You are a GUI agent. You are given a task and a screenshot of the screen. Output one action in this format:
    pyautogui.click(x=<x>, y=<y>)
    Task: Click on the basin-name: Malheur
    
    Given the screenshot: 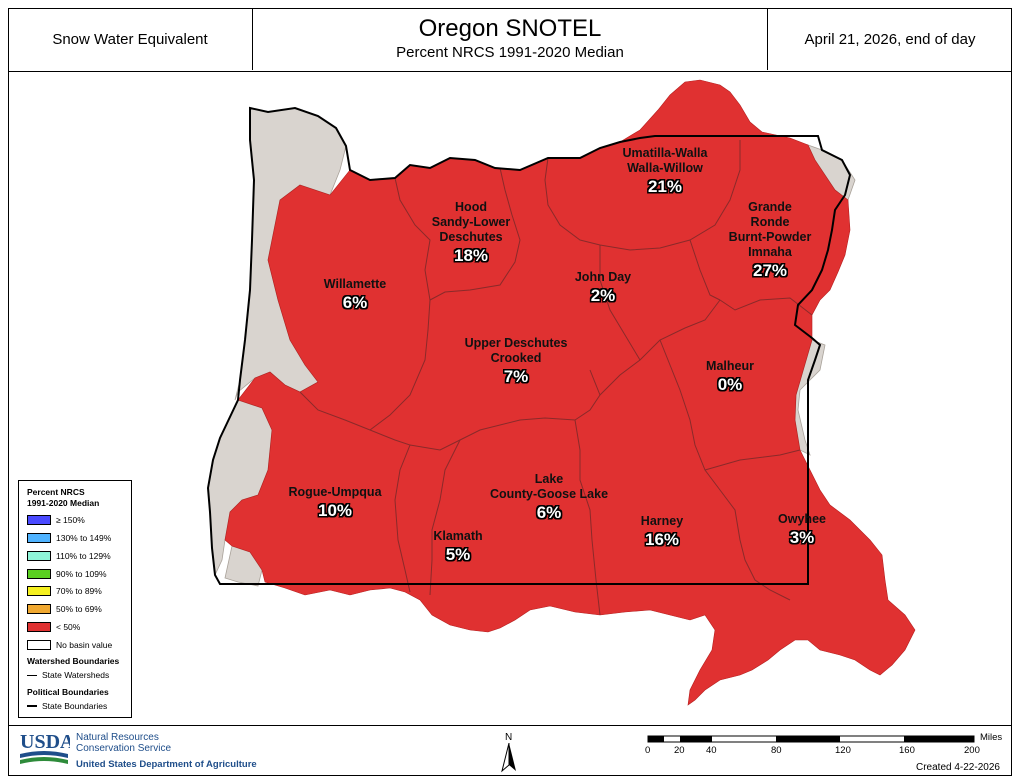 What is the action you would take?
    pyautogui.click(x=730, y=366)
    